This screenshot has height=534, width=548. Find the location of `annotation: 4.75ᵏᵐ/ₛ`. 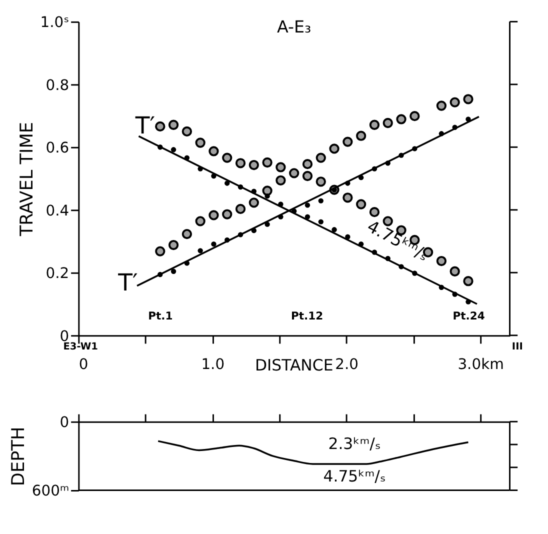

annotation: 4.75ᵏᵐ/ₛ is located at coordinates (354, 476).